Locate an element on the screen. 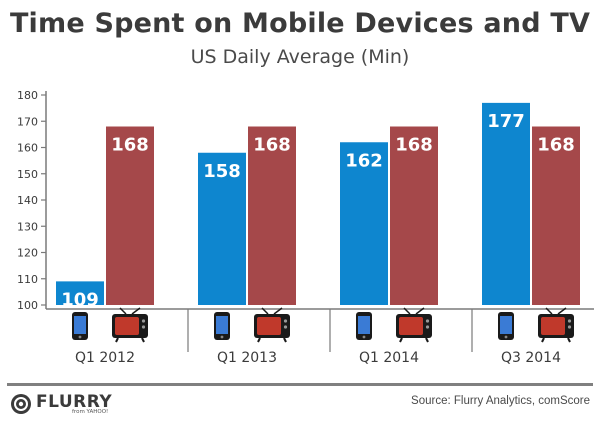 Image resolution: width=600 pixels, height=421 pixels. flurry-logo: FLURRY from YAHOO! is located at coordinates (65, 403).